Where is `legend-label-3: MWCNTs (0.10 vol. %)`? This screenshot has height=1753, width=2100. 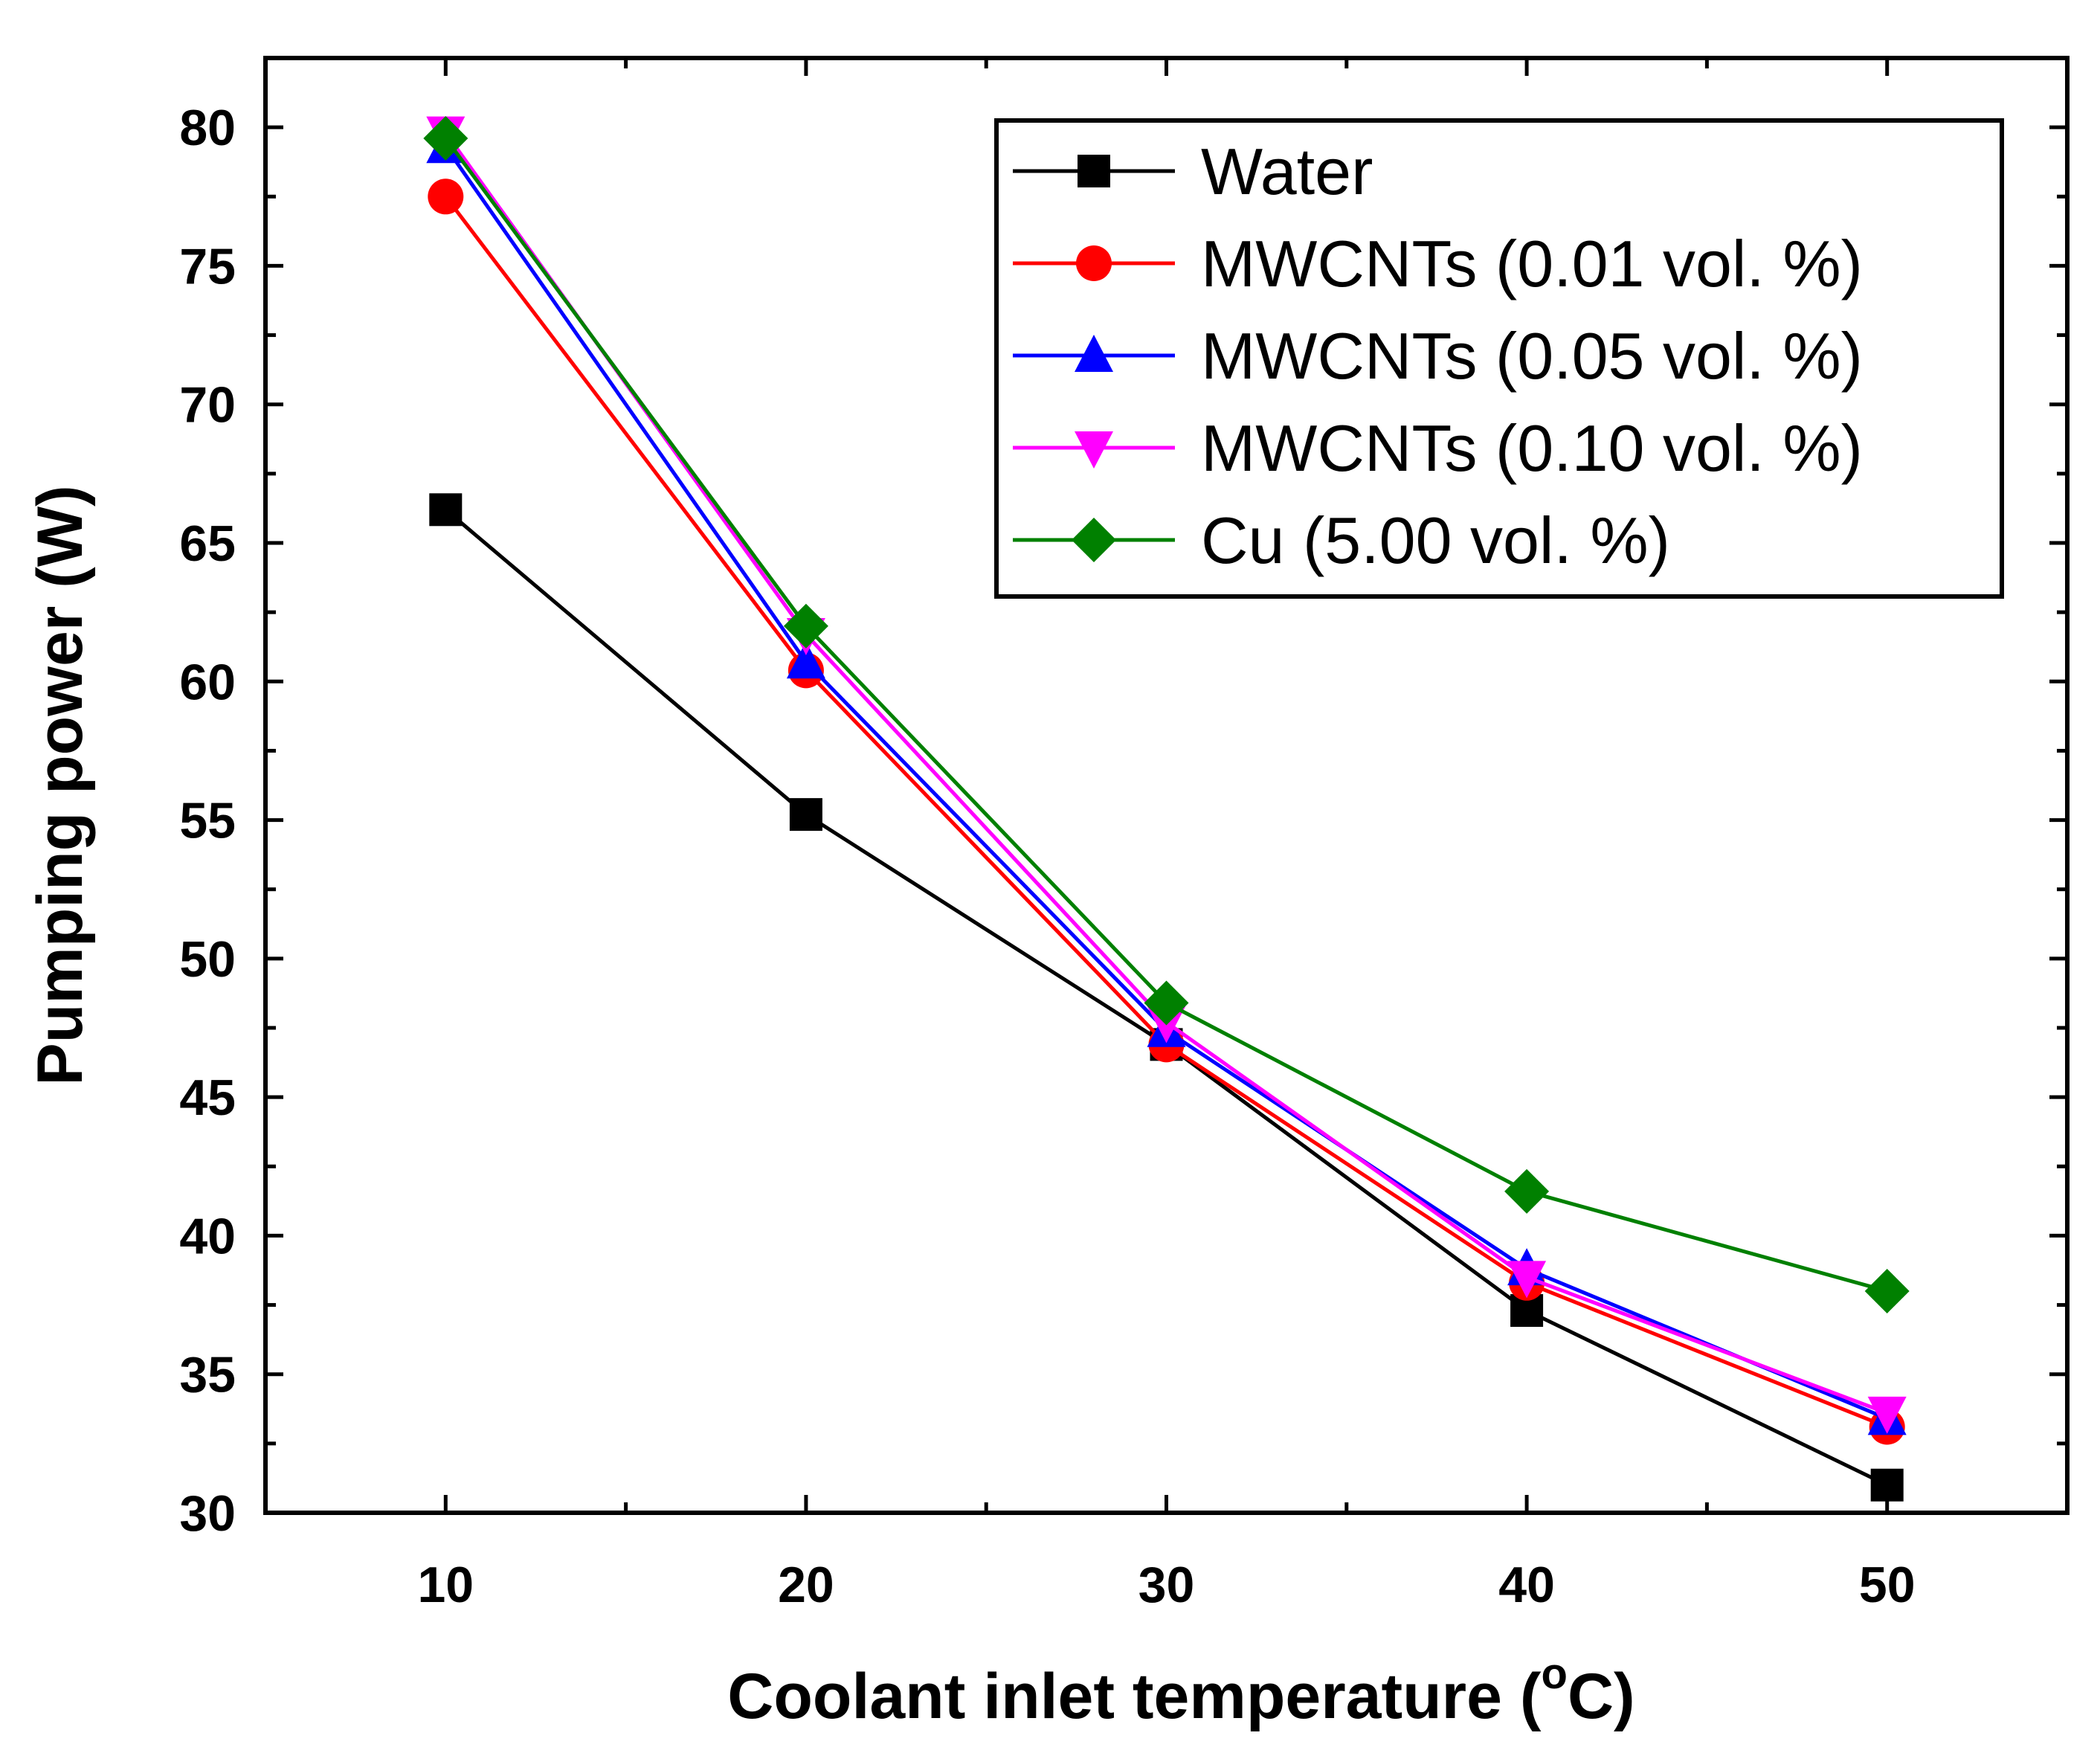 legend-label-3: MWCNTs (0.10 vol. %) is located at coordinates (1532, 448).